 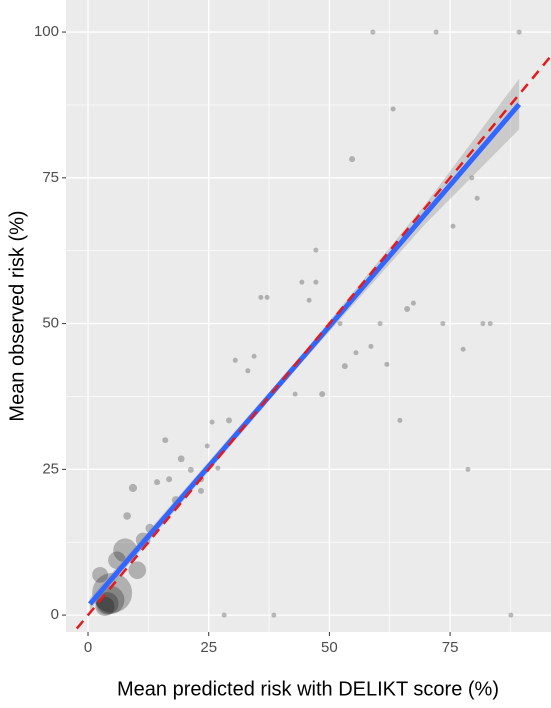 I want to click on x-tick-label: 75, so click(x=450, y=647).